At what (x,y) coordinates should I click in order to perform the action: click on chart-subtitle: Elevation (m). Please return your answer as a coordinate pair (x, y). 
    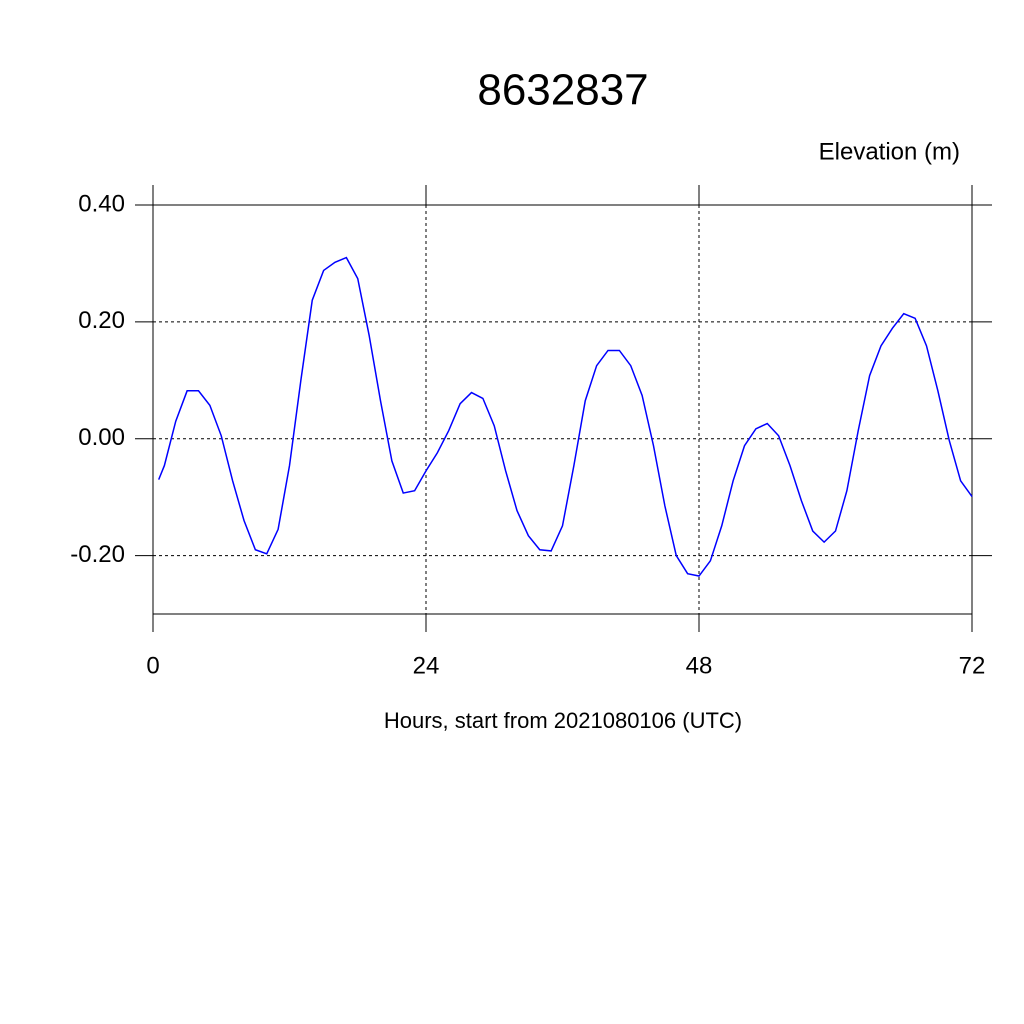
    Looking at the image, I should click on (889, 151).